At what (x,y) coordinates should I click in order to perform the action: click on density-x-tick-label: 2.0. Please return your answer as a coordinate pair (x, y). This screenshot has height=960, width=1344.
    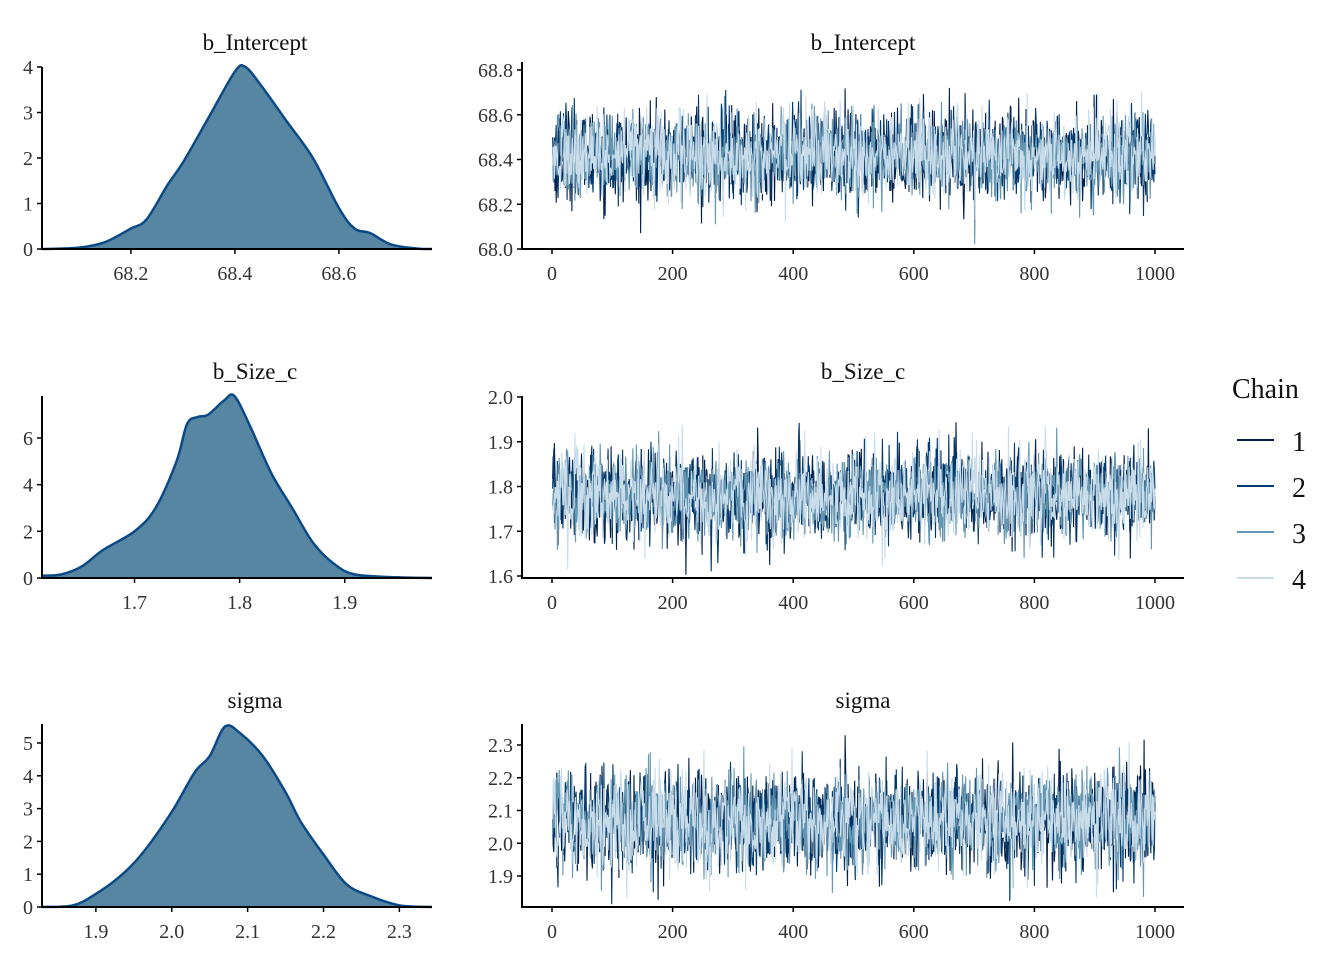
    Looking at the image, I should click on (171, 932).